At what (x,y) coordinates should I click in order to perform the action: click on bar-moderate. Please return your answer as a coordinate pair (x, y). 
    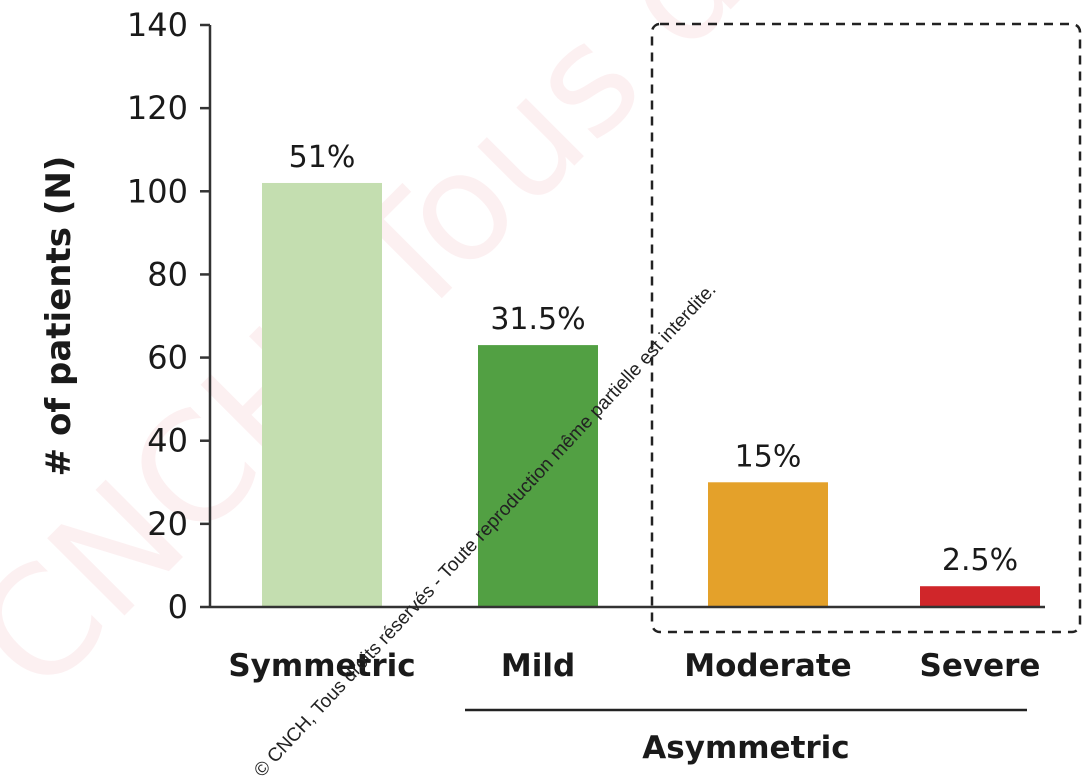
    Looking at the image, I should click on (768, 544).